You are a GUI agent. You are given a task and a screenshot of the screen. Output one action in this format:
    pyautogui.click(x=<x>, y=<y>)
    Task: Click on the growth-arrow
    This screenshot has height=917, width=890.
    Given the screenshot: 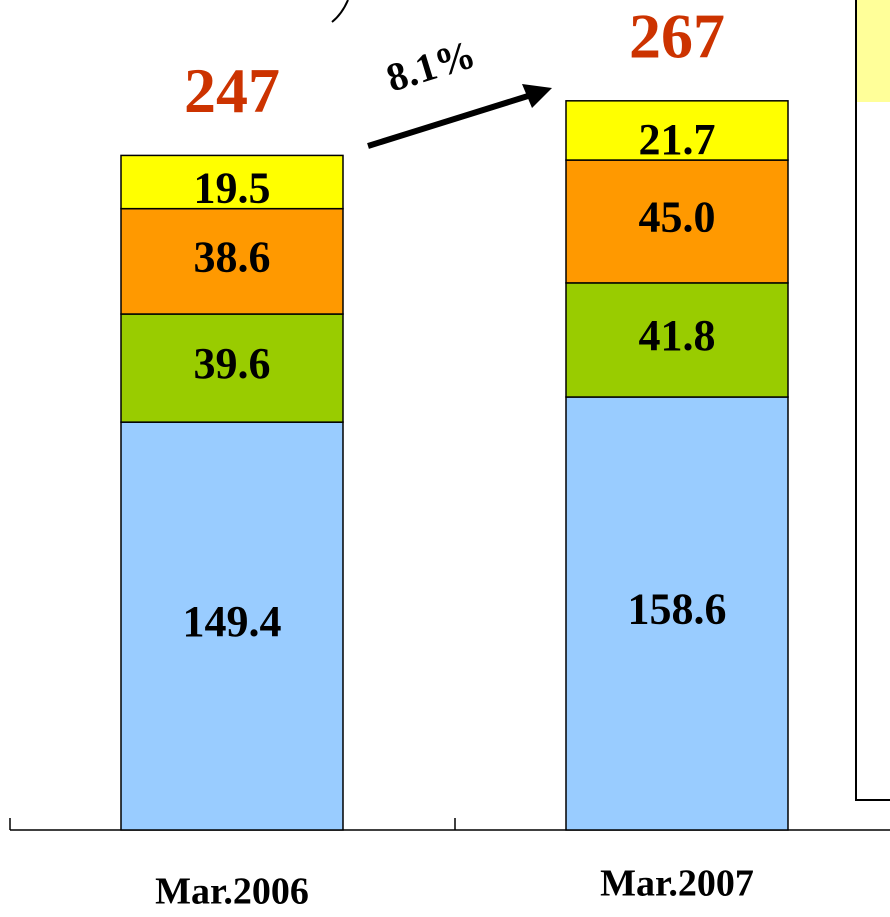 What is the action you would take?
    pyautogui.click(x=448, y=121)
    